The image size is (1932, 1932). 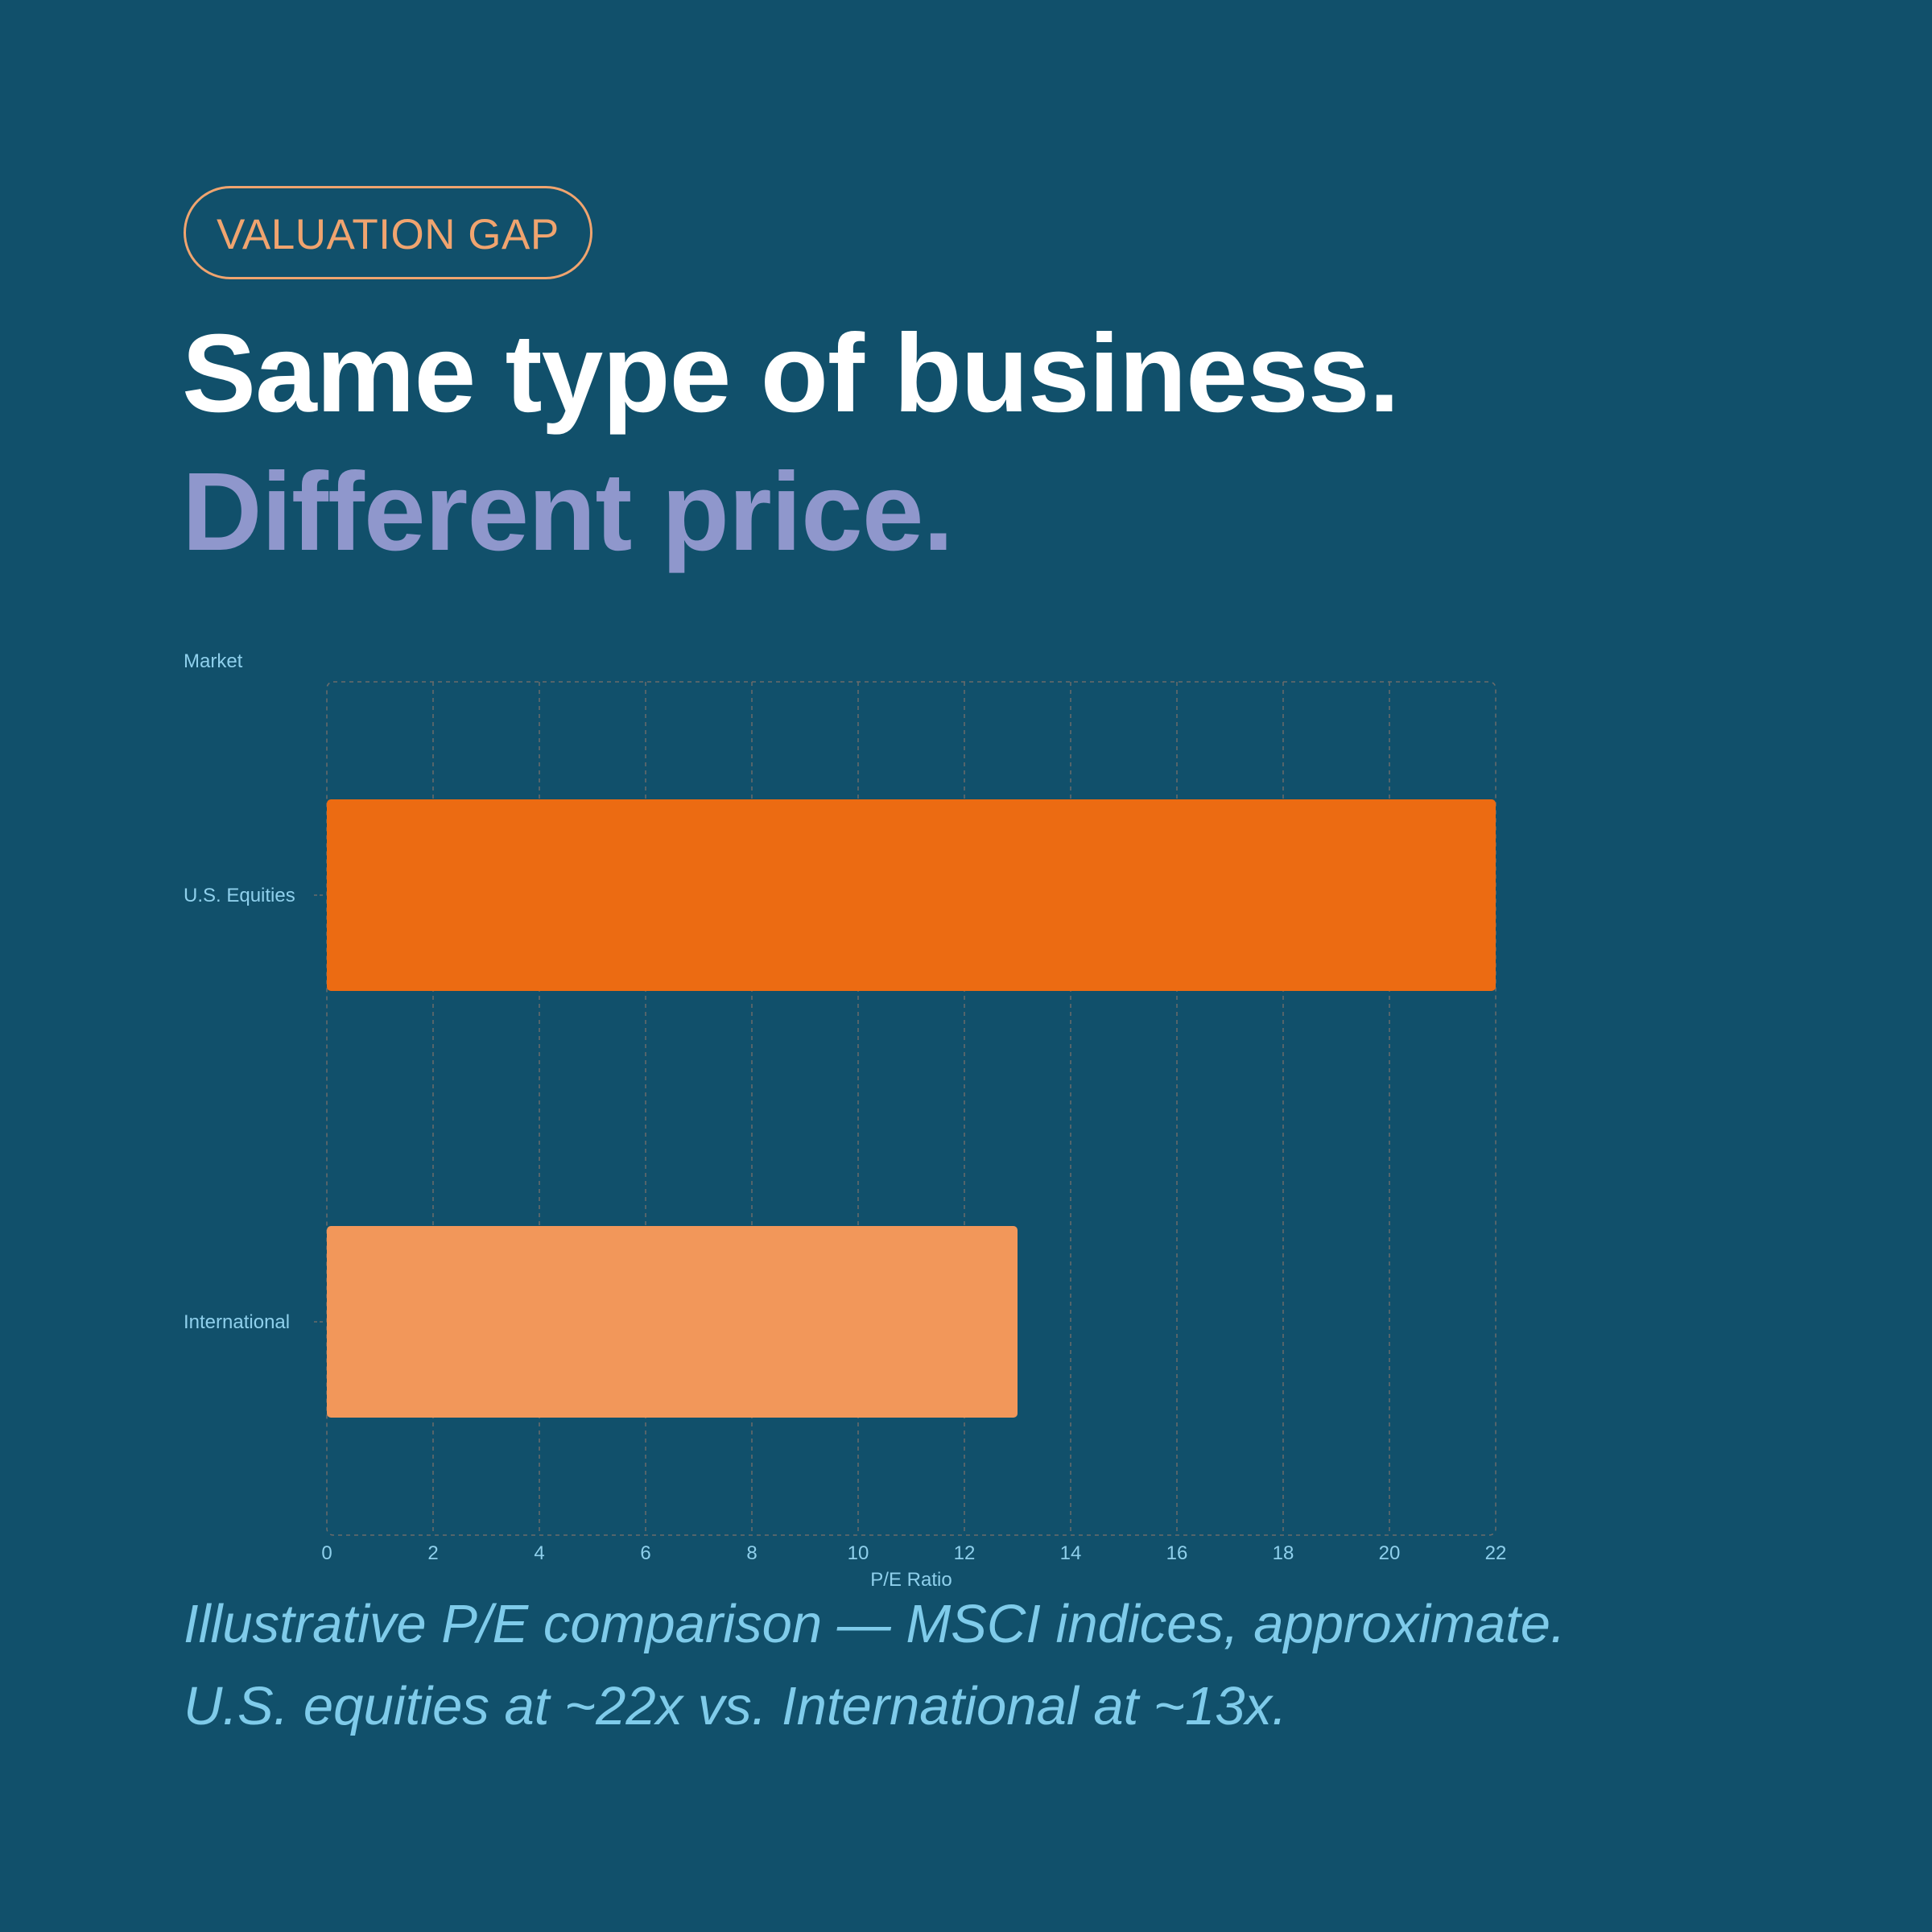 What do you see at coordinates (751, 1553) in the screenshot?
I see `x-tick-label: 8` at bounding box center [751, 1553].